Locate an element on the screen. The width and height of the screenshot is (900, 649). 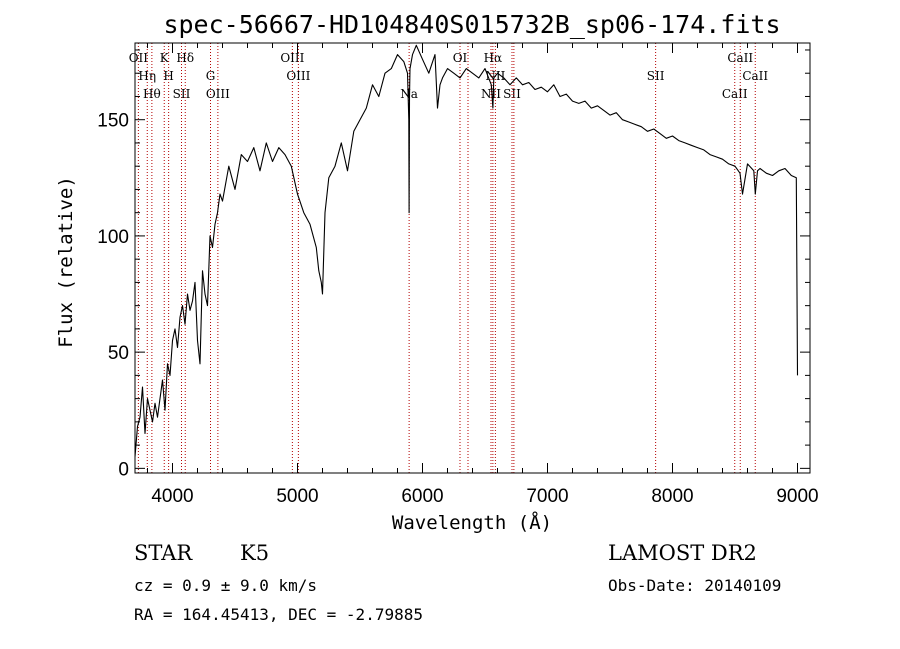
x-tick-label: 8000 is located at coordinates (672, 496).